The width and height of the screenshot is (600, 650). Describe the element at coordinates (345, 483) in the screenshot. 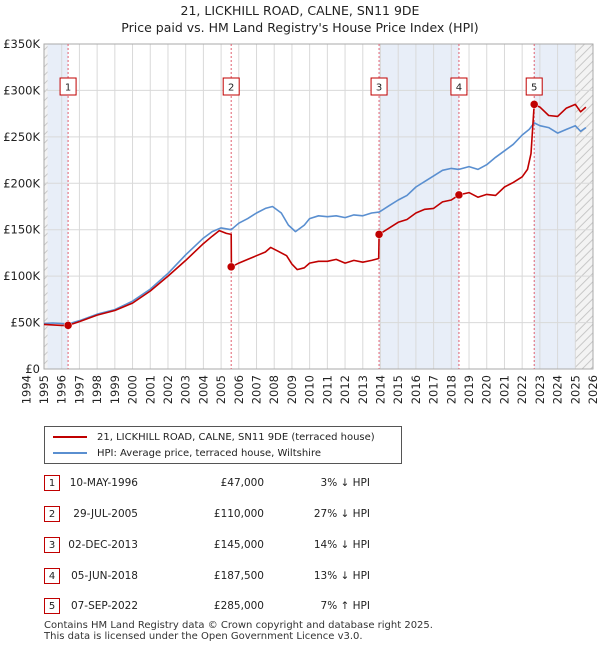

I see `transaction-hpi-diff: 3% ↓ HPI` at that location.